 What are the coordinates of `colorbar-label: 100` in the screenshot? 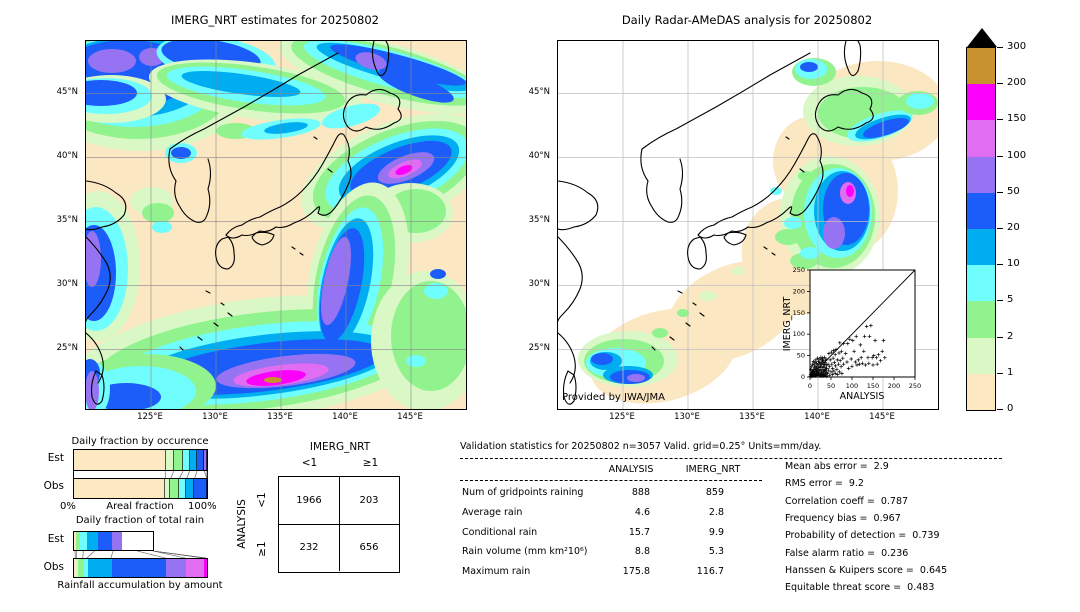 It's located at (1017, 155).